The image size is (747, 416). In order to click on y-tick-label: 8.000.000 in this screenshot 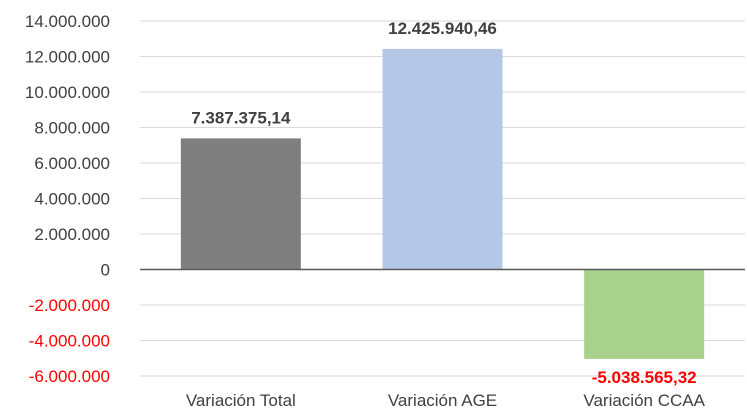, I will do `click(72, 128)`.